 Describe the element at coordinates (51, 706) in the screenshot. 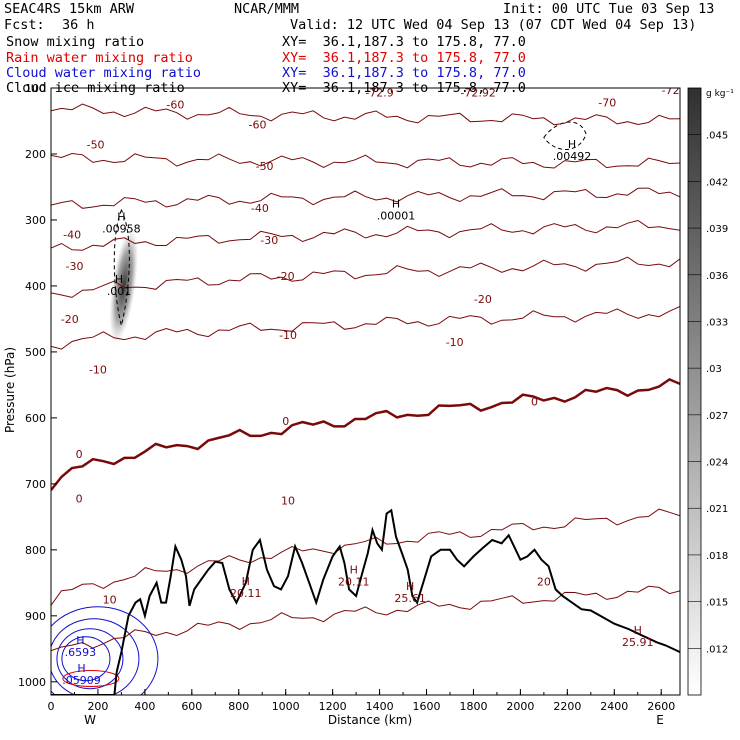

I see `x-tick-label: 0` at that location.